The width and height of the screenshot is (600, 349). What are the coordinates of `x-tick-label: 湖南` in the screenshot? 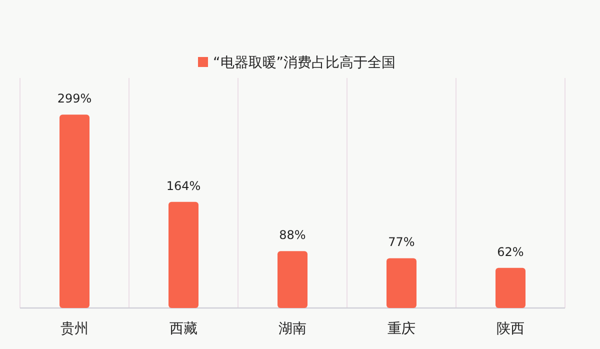 It's located at (292, 329).